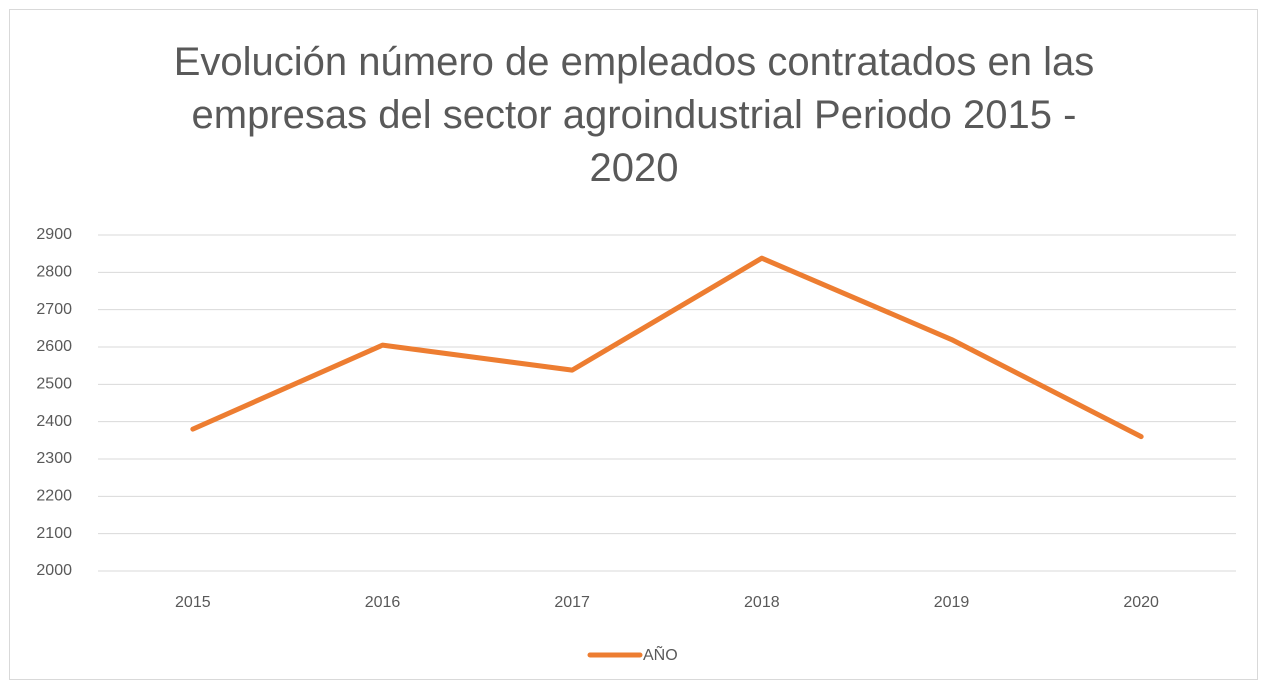 This screenshot has width=1268, height=689. Describe the element at coordinates (54, 421) in the screenshot. I see `y-tick-label: 2400` at that location.